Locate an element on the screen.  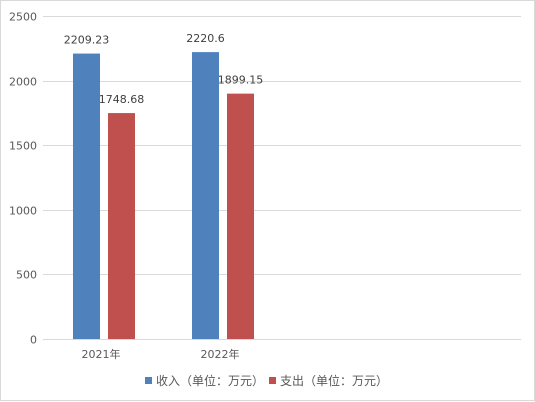
legend-label: 收入（单位：万元） is located at coordinates (210, 380).